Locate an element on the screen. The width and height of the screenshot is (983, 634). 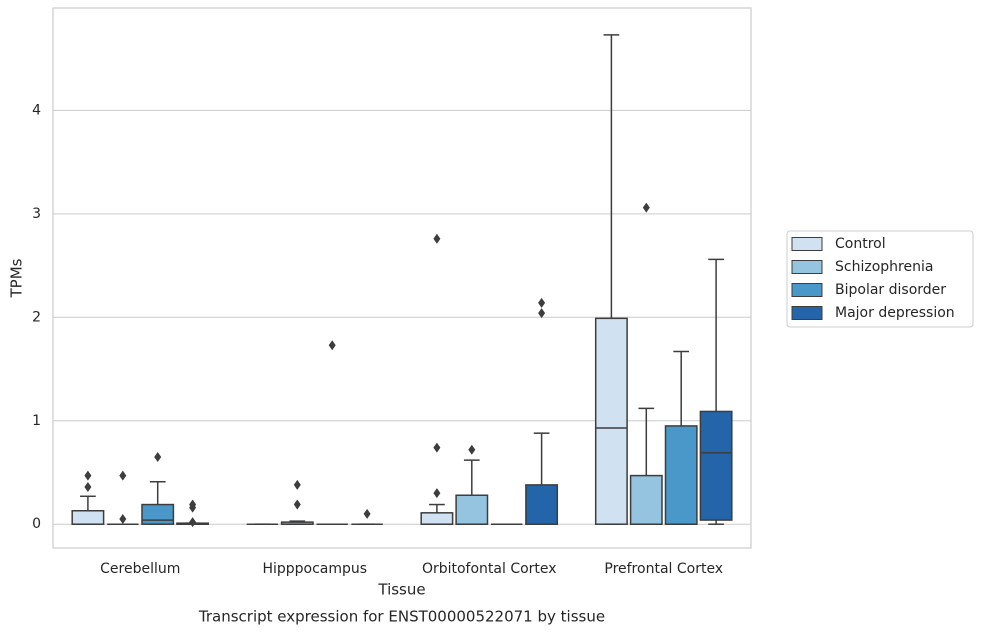
legend-label: Schizophrenia is located at coordinates (884, 267).